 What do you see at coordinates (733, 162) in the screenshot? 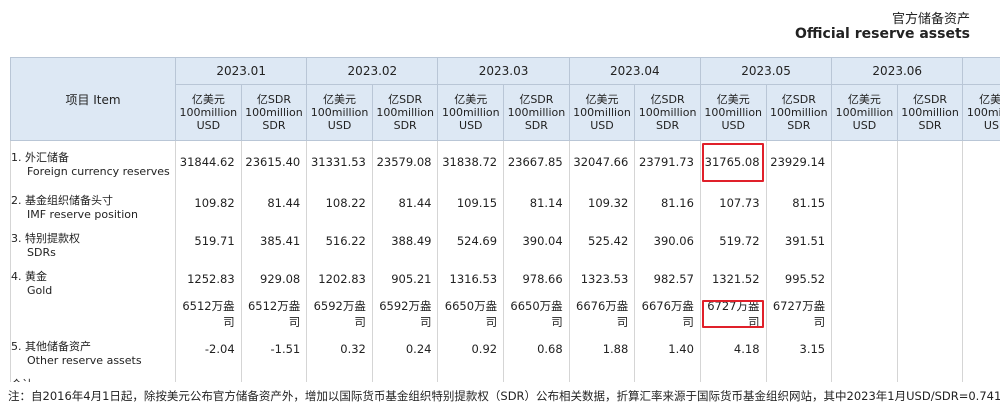
I see `cell: 31765.08` at bounding box center [733, 162].